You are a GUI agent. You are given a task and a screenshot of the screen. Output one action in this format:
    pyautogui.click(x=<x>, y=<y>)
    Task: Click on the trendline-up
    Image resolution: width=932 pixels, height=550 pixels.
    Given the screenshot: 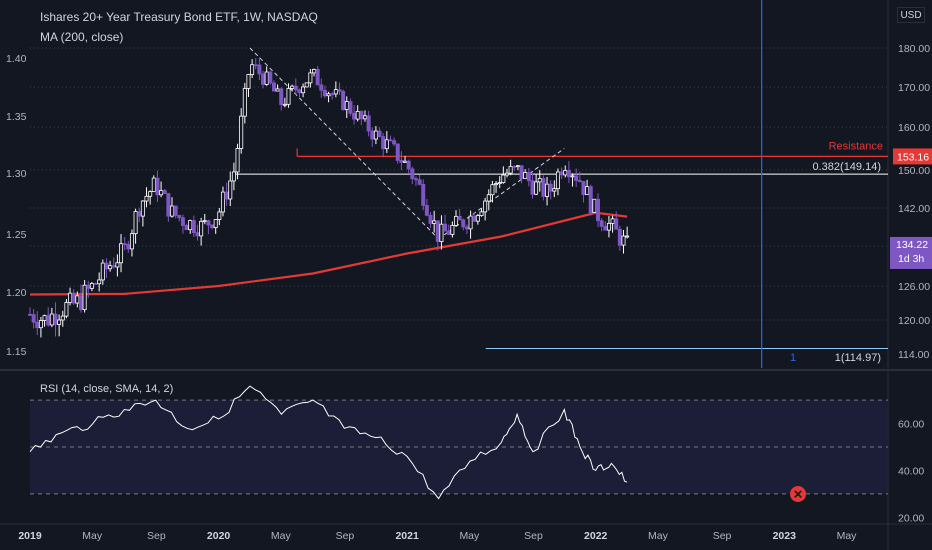 What is the action you would take?
    pyautogui.click(x=501, y=194)
    